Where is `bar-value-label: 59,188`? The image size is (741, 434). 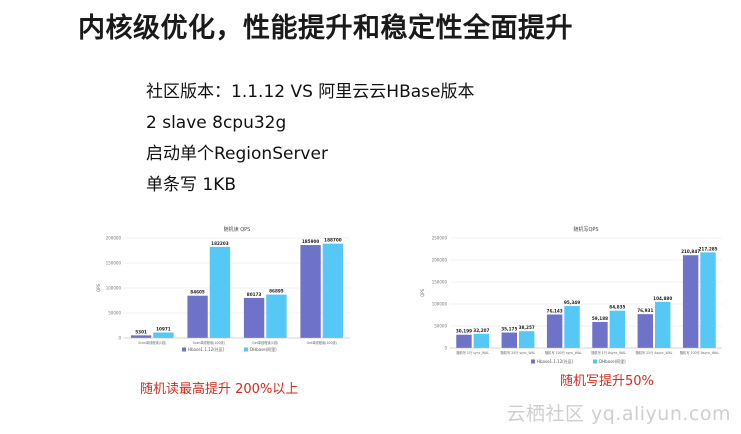
bar-value-label: 59,188 is located at coordinates (600, 318).